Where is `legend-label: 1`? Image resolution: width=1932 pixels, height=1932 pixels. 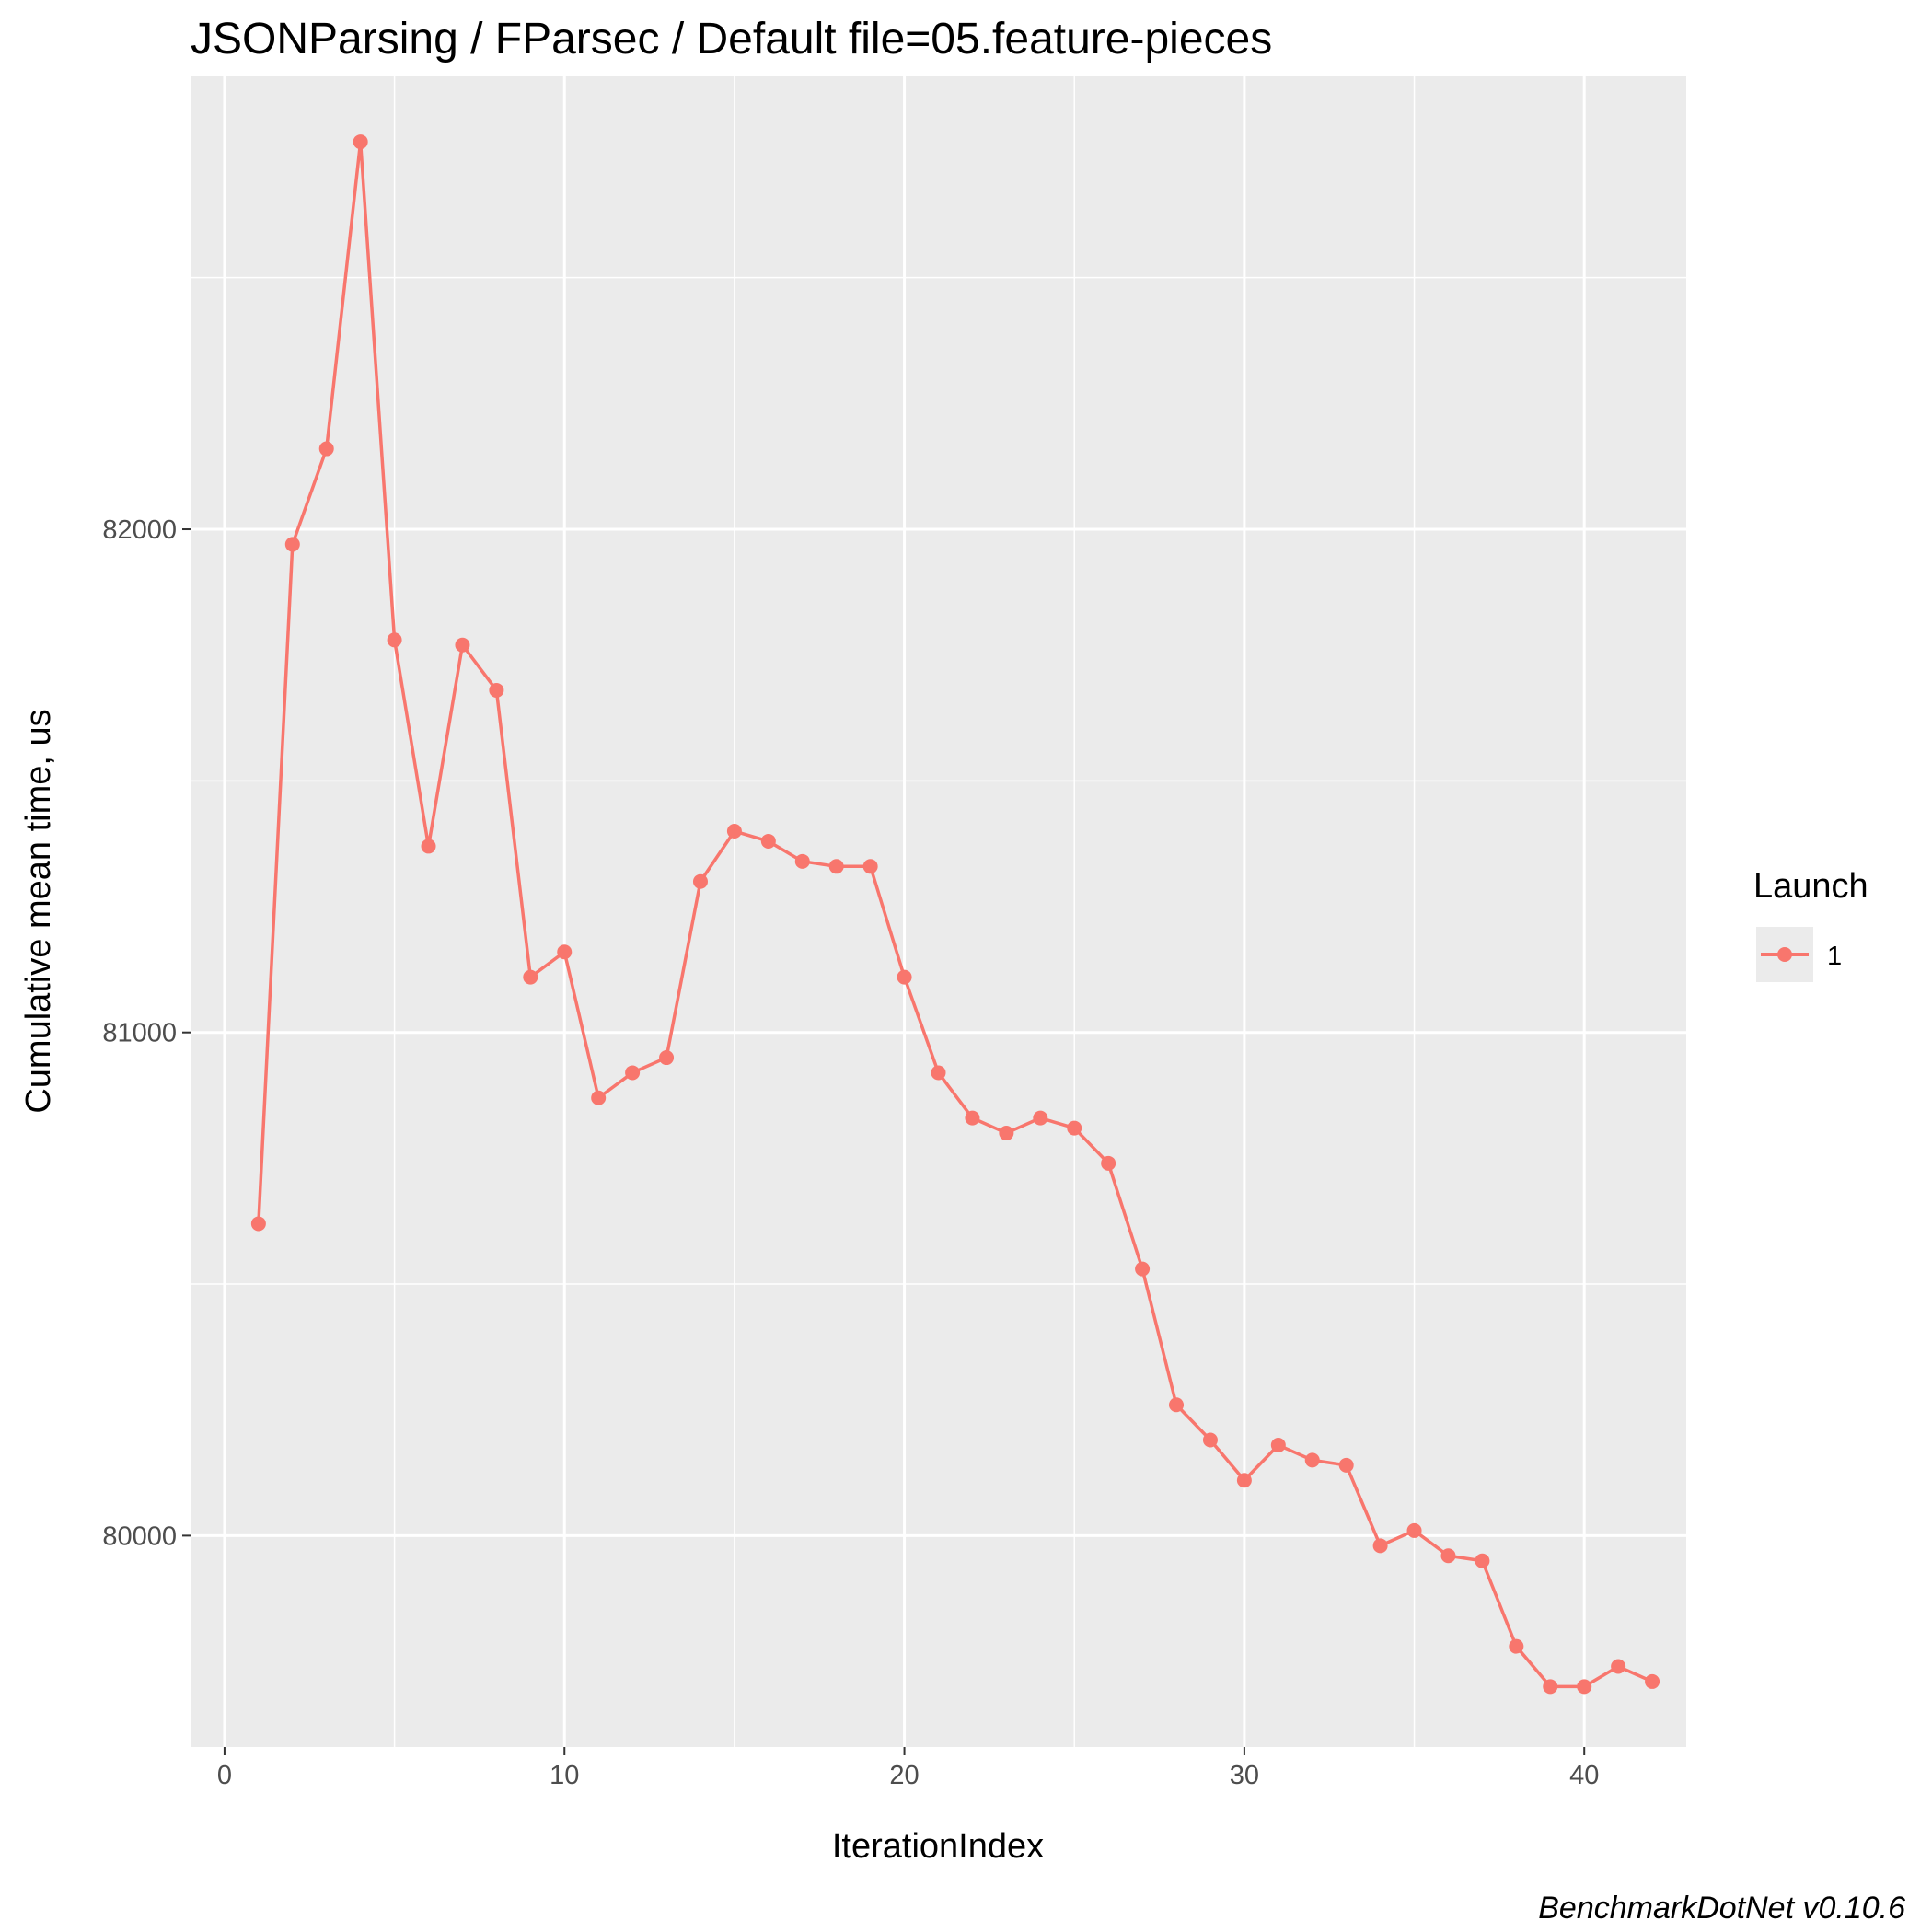
legend-label: 1 is located at coordinates (1835, 957).